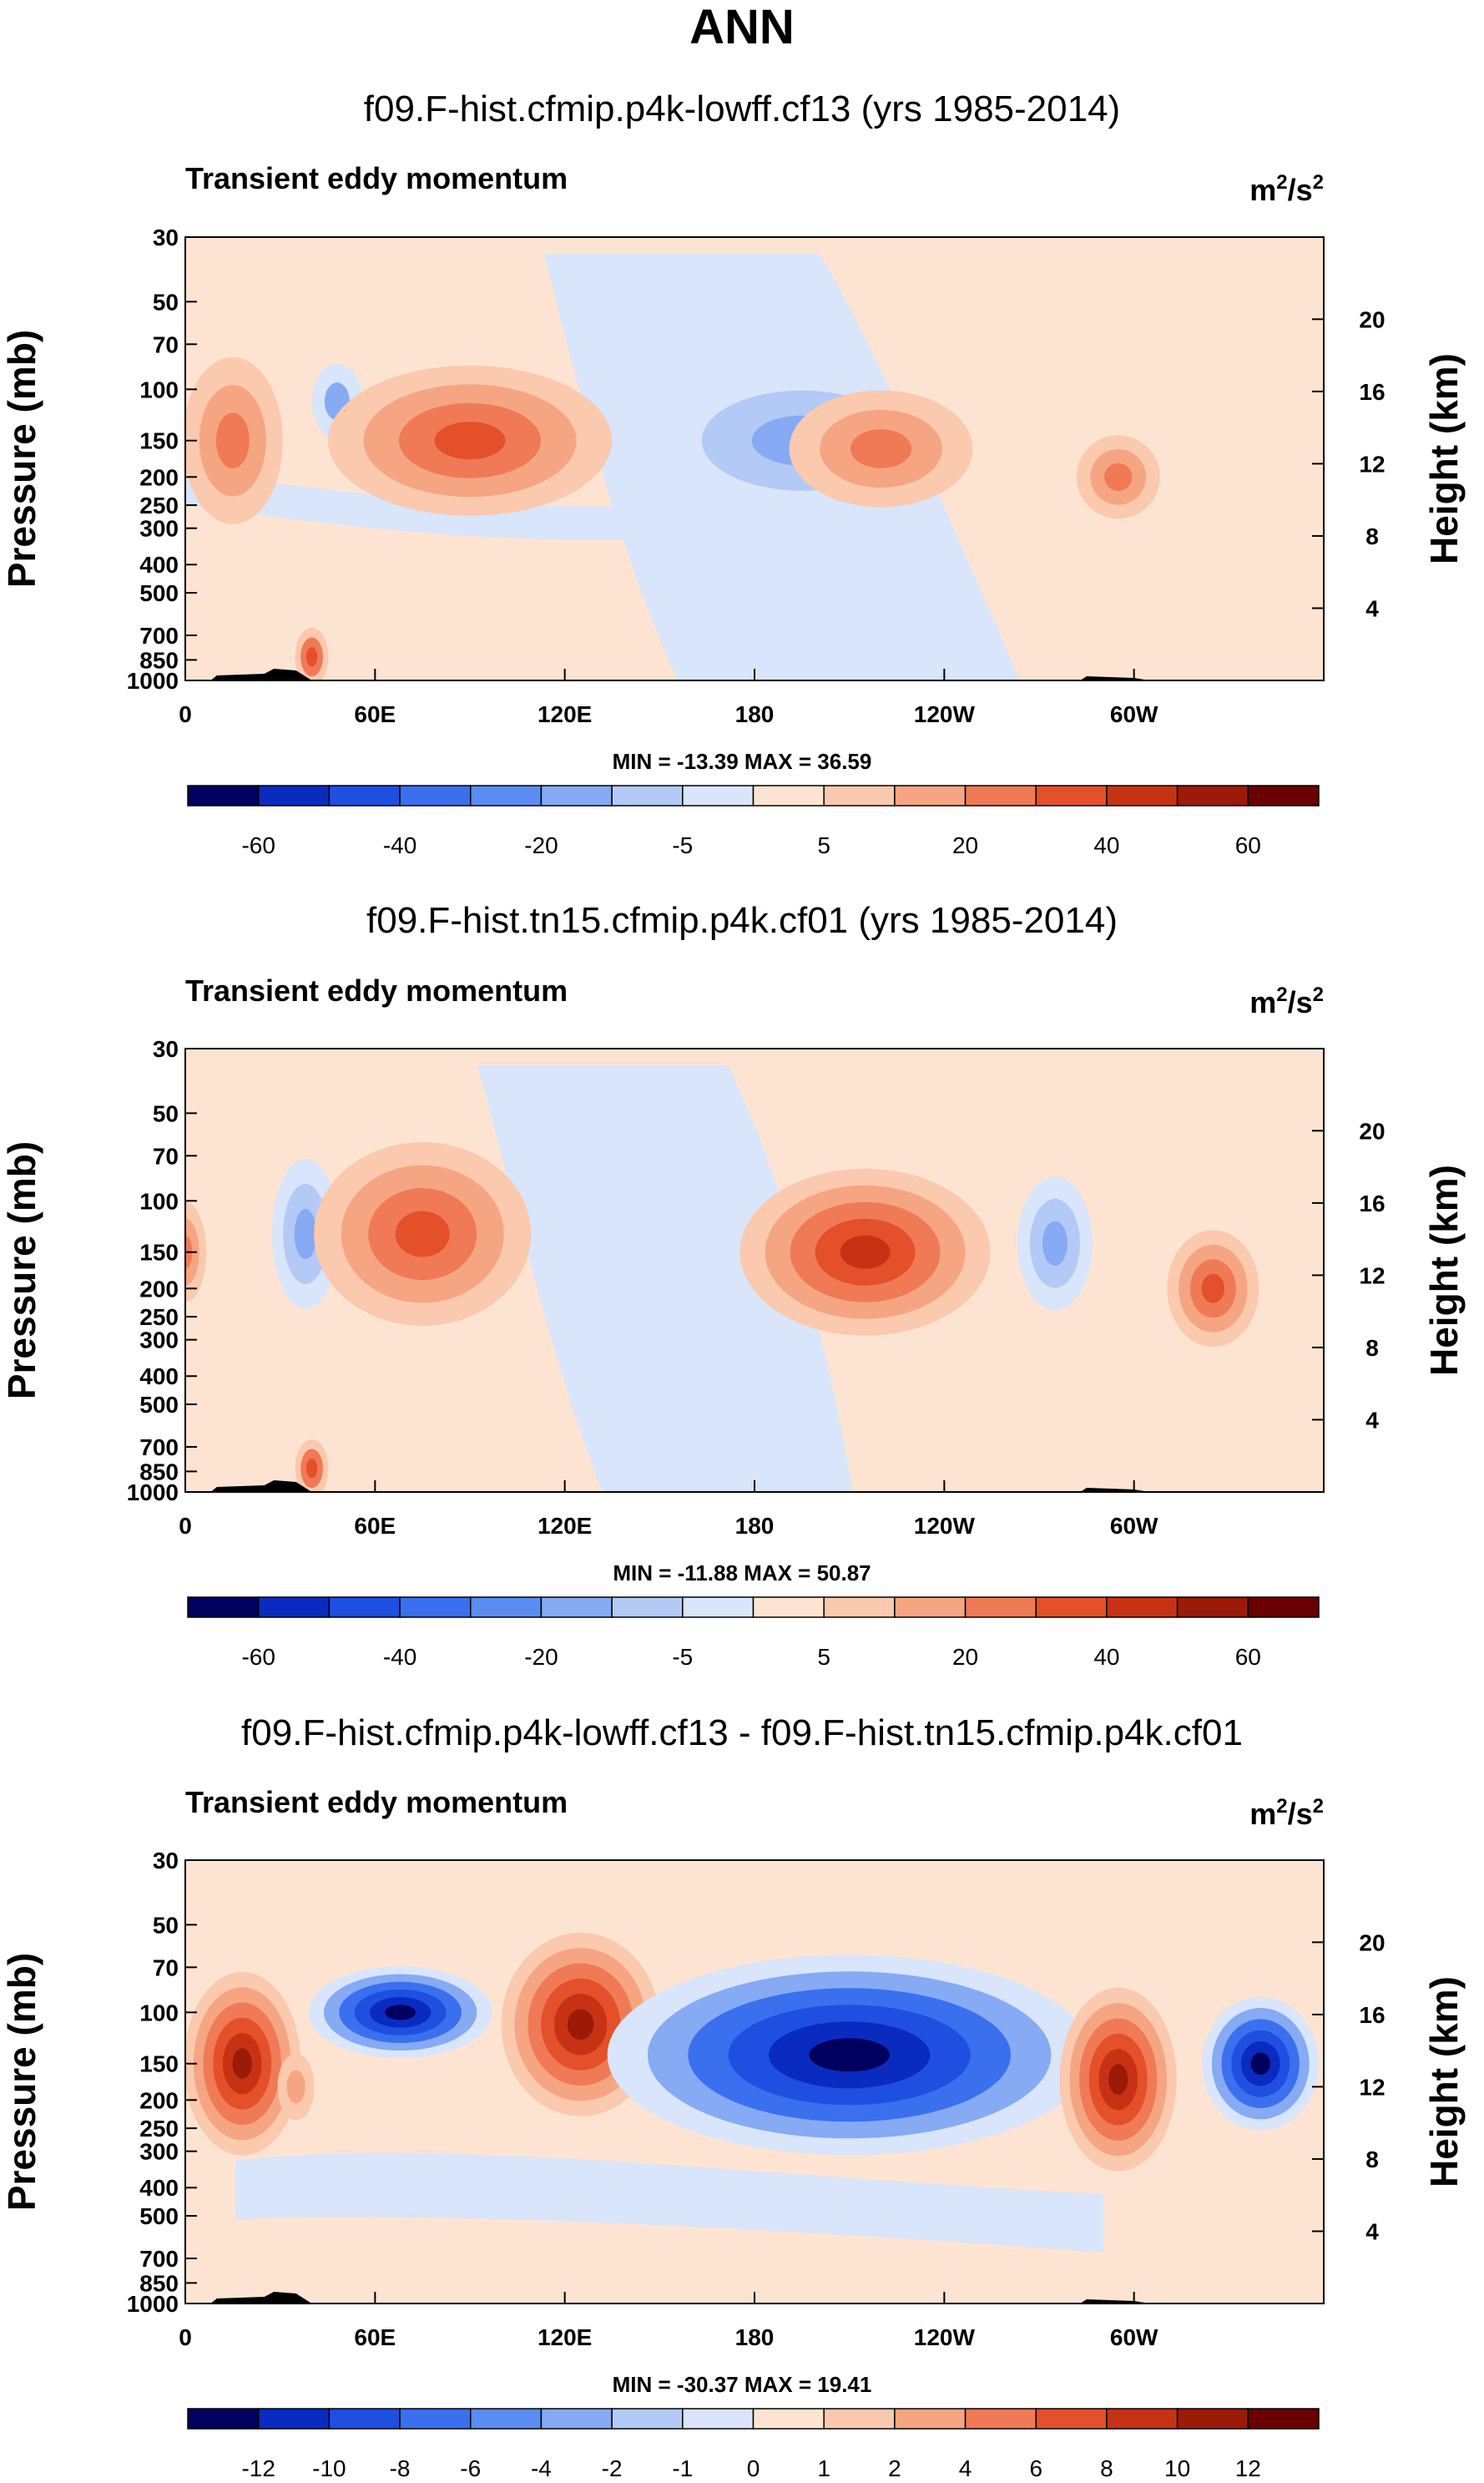 The height and width of the screenshot is (2483, 1484). I want to click on units-part: /s, so click(1300, 1002).